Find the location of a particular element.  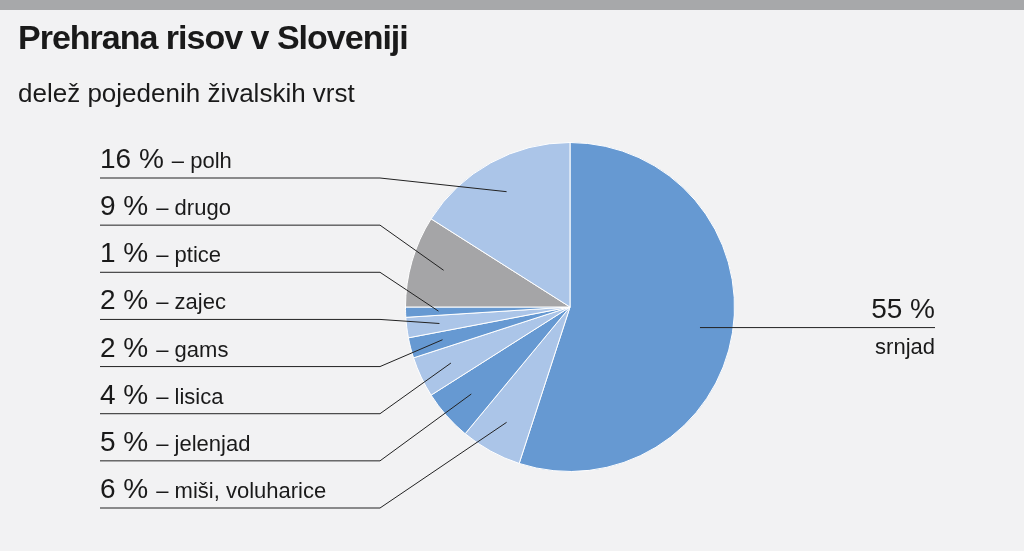

data-label: 4 % is located at coordinates (124, 394).